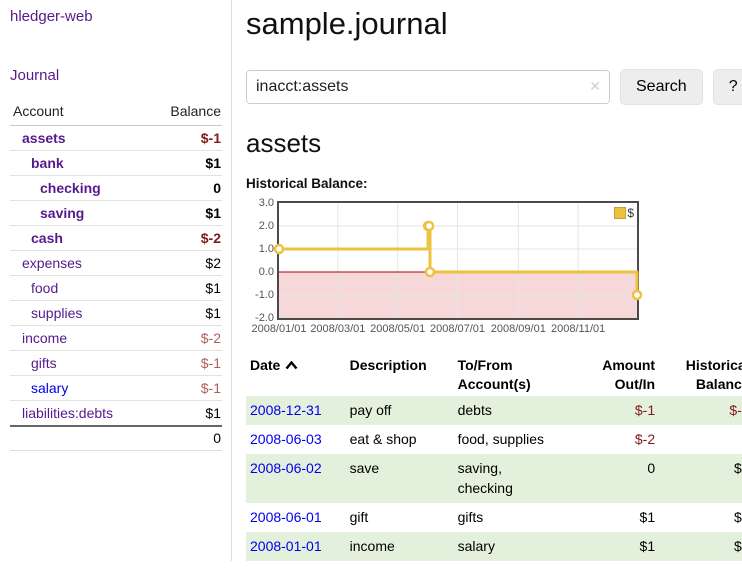 The width and height of the screenshot is (742, 582). What do you see at coordinates (52, 263) in the screenshot?
I see `account-link: expenses` at bounding box center [52, 263].